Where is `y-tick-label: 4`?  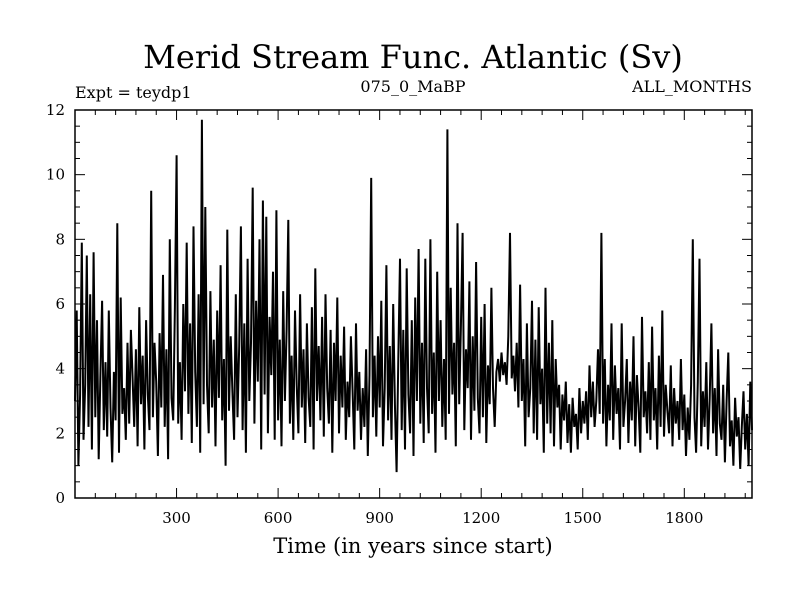 y-tick-label: 4 is located at coordinates (60, 369).